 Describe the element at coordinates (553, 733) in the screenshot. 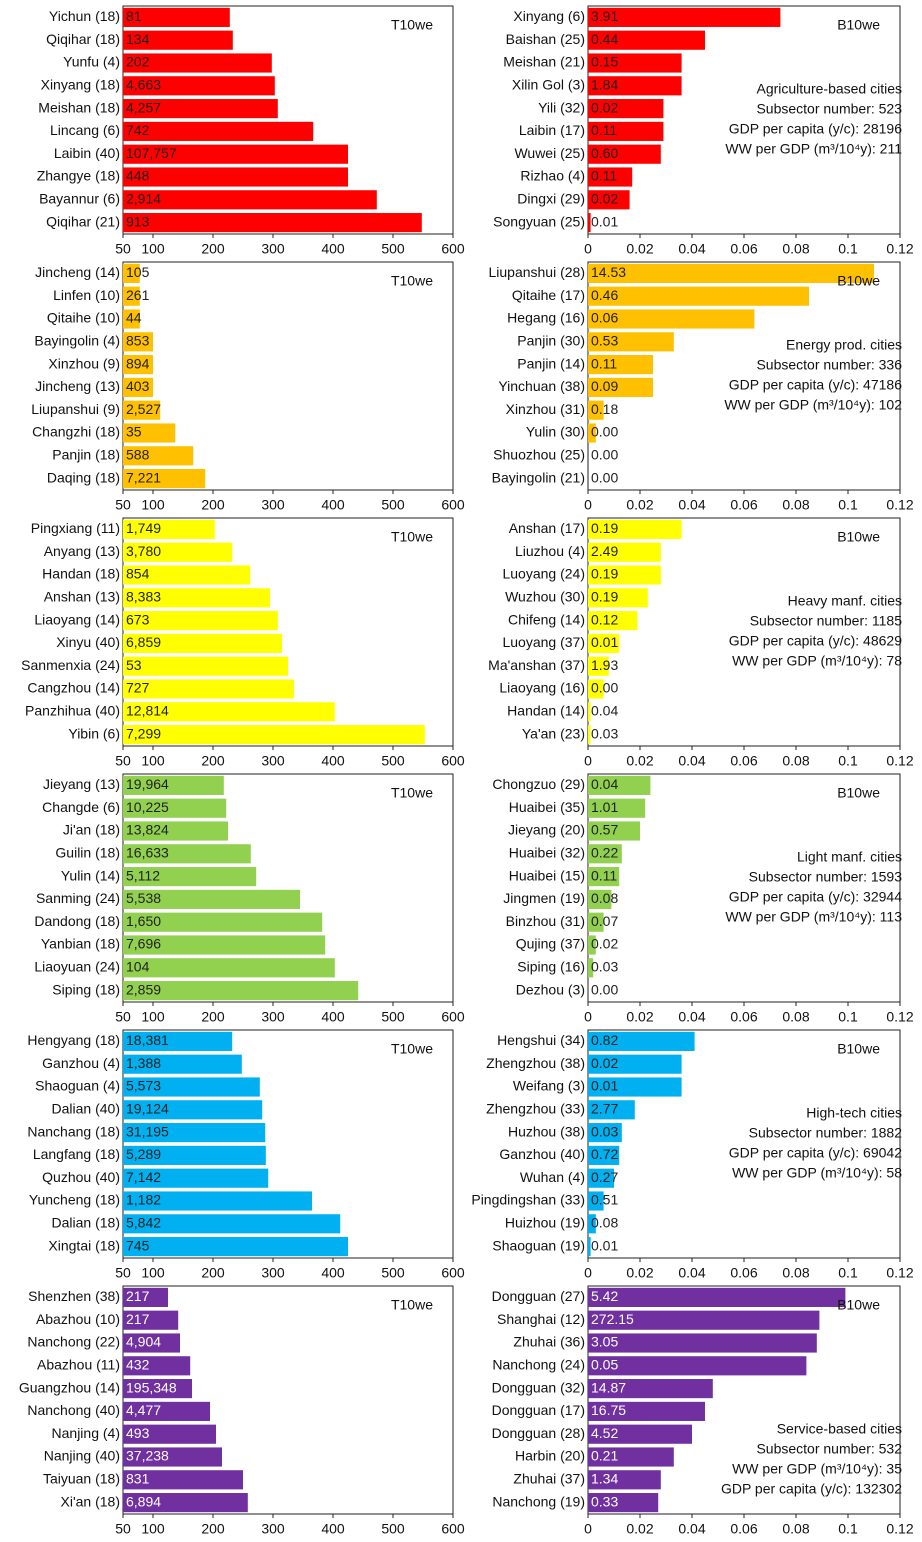

I see `category-label: Ya'an (23)` at that location.